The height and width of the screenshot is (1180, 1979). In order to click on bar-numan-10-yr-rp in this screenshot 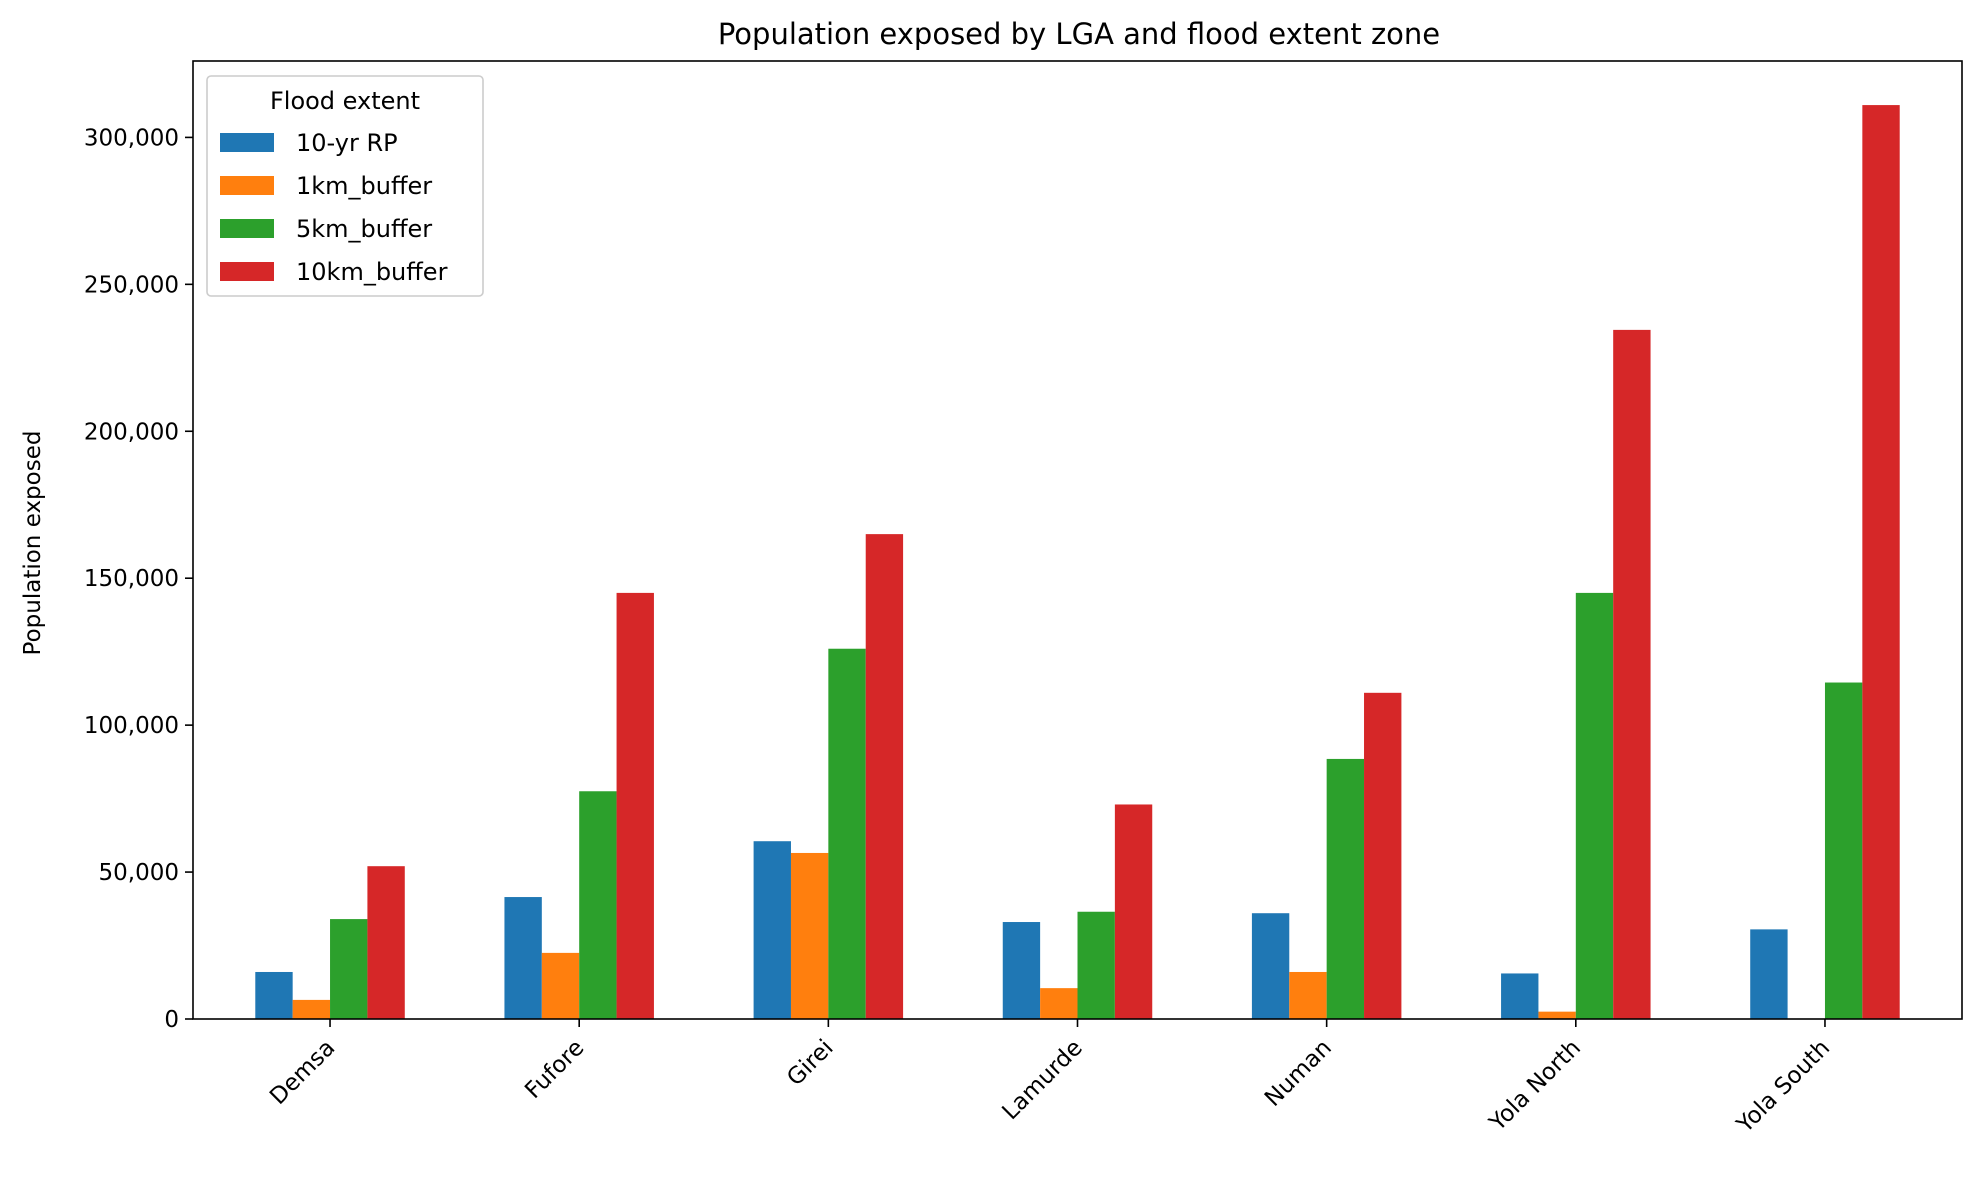, I will do `click(1270, 966)`.